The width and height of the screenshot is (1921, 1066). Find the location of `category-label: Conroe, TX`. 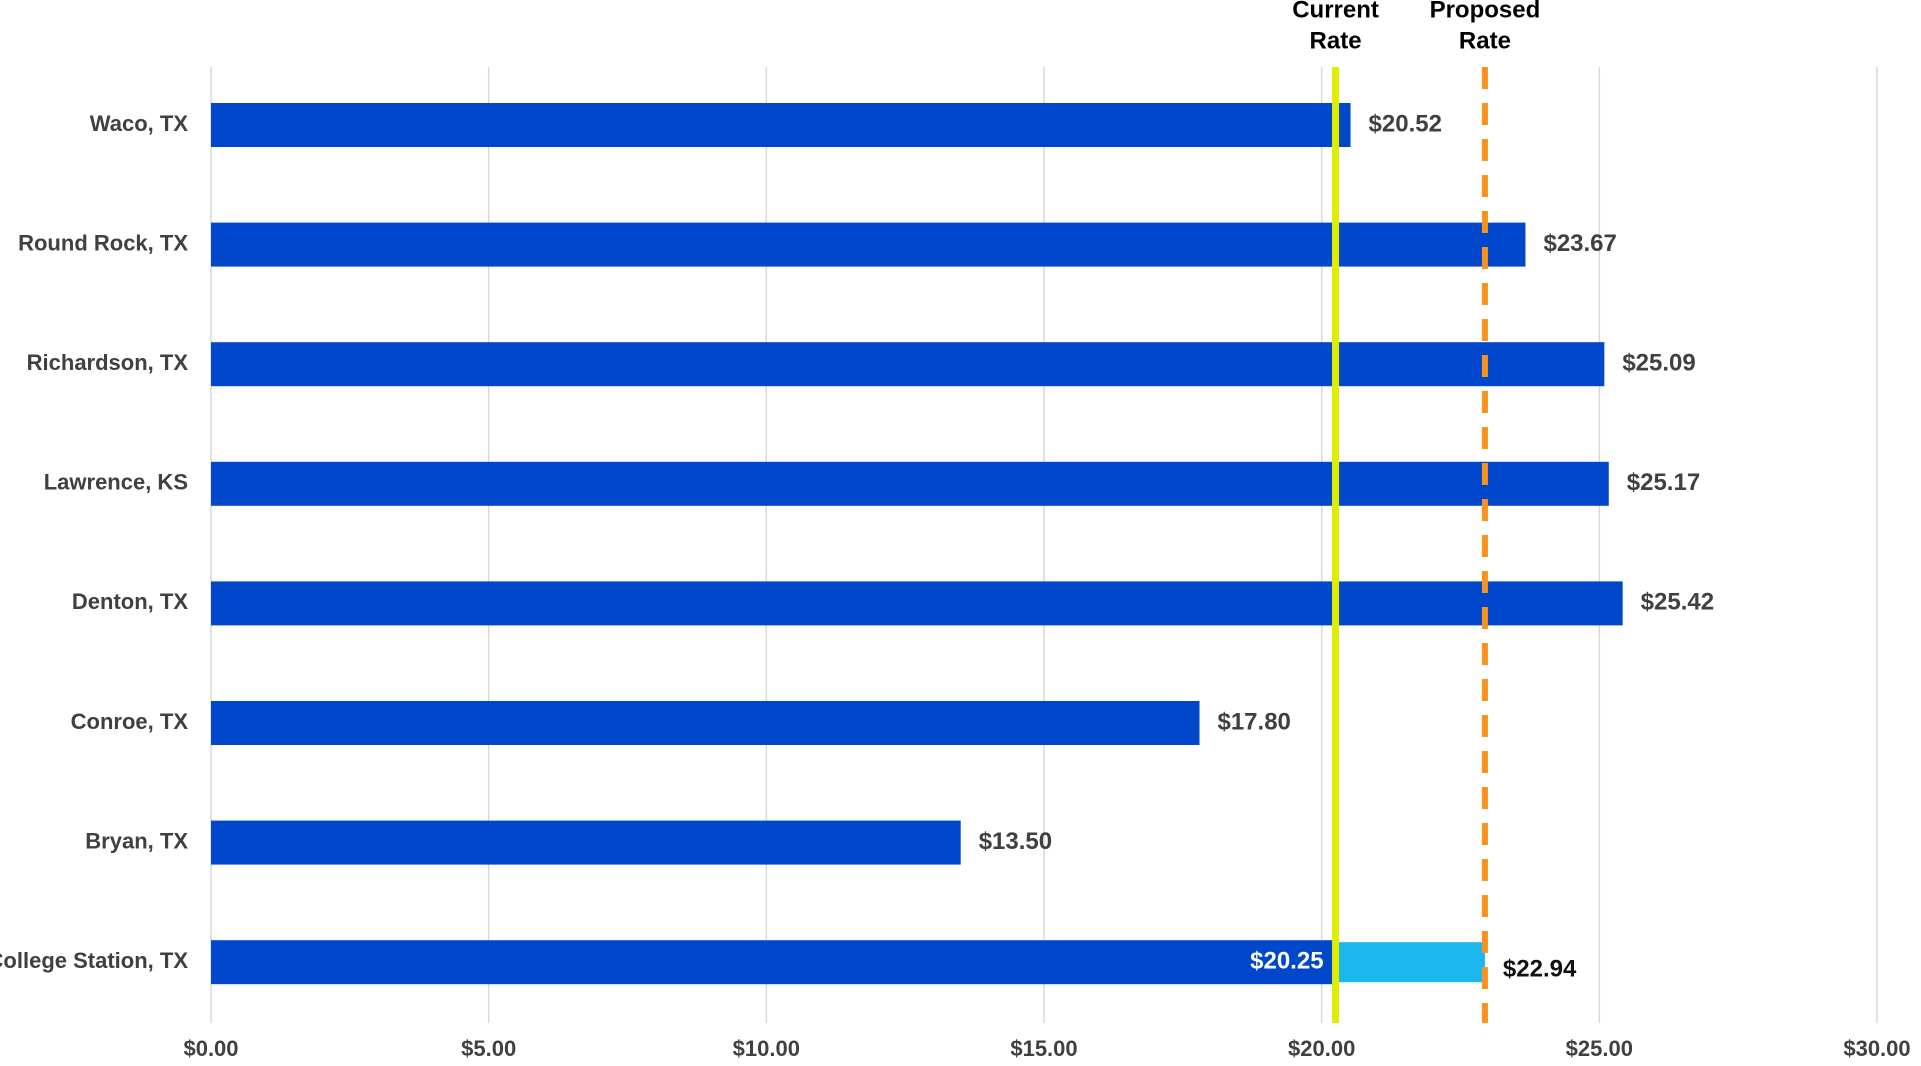

category-label: Conroe, TX is located at coordinates (130, 721).